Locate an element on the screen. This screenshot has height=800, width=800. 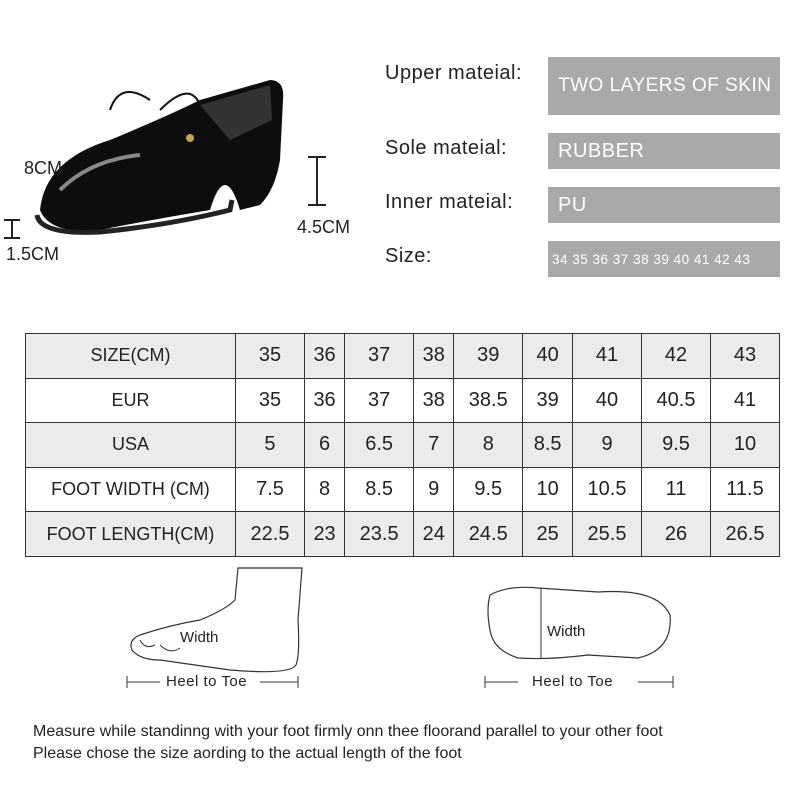
table-cell: 25 is located at coordinates (548, 534).